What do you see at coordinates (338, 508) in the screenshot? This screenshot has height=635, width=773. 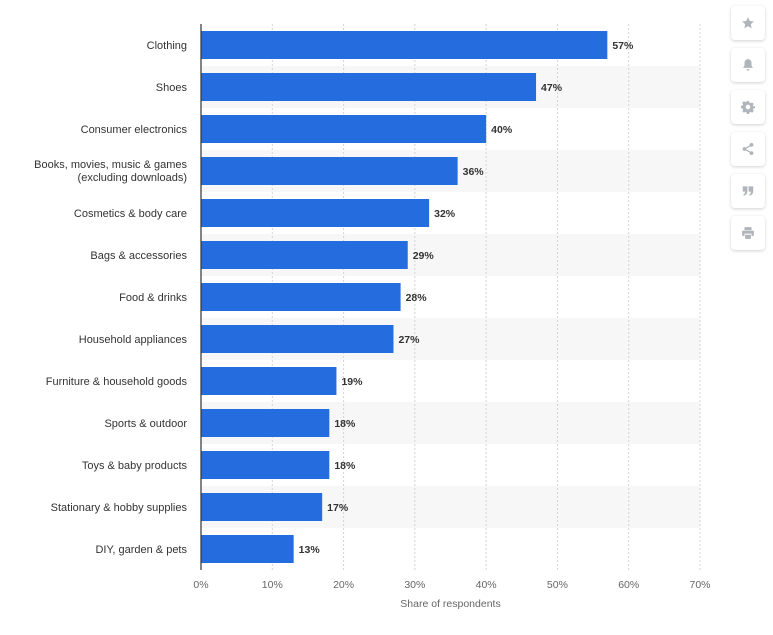 I see `value-label: 17%` at bounding box center [338, 508].